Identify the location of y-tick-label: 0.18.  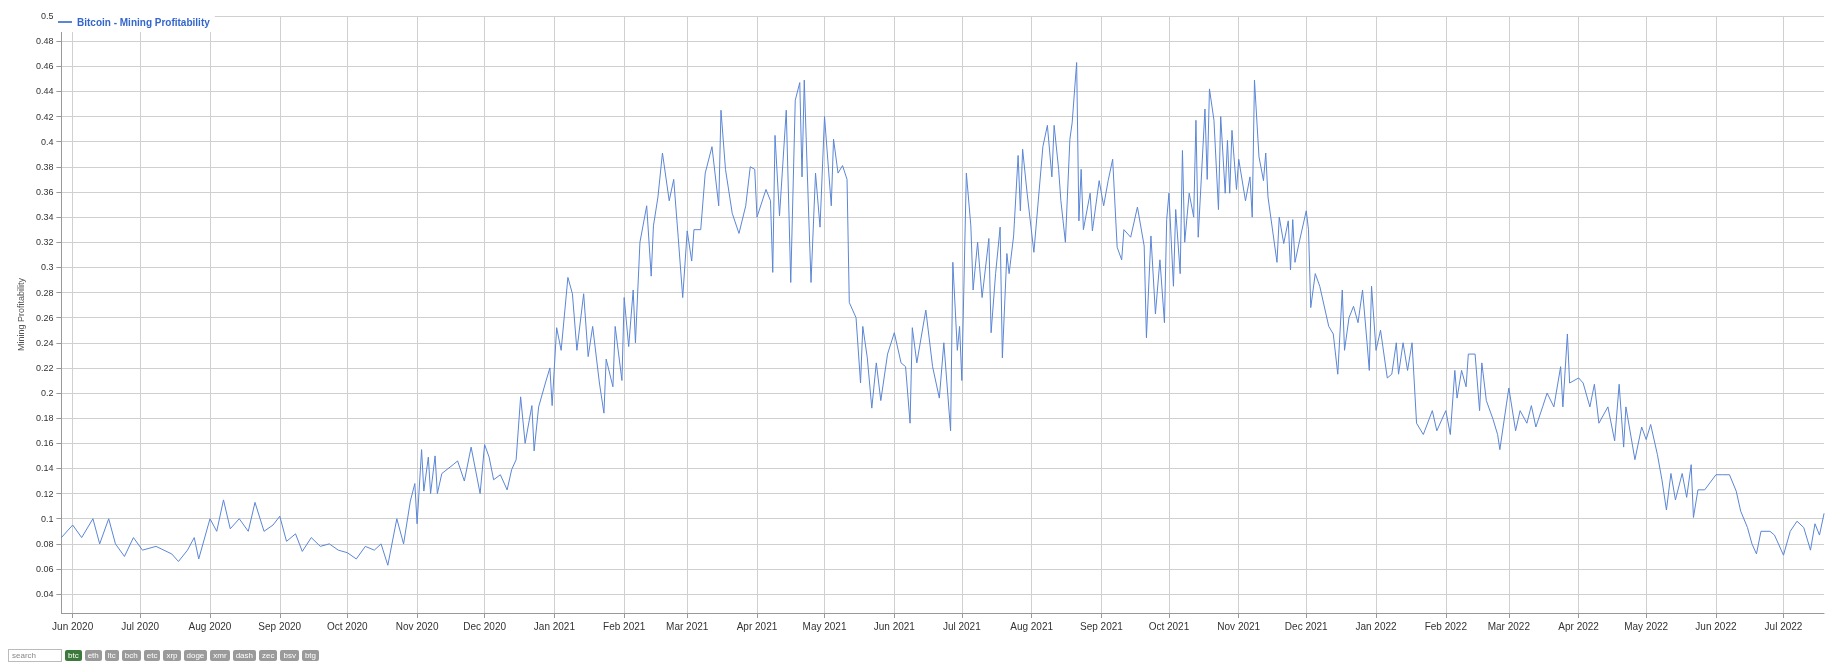
(44, 418).